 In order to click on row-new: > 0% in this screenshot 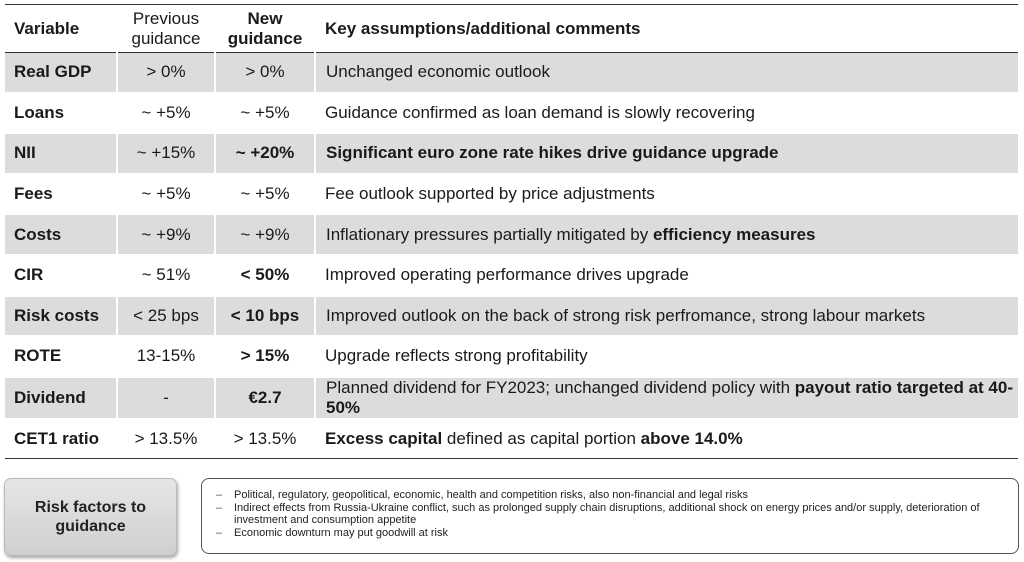, I will do `click(265, 73)`.